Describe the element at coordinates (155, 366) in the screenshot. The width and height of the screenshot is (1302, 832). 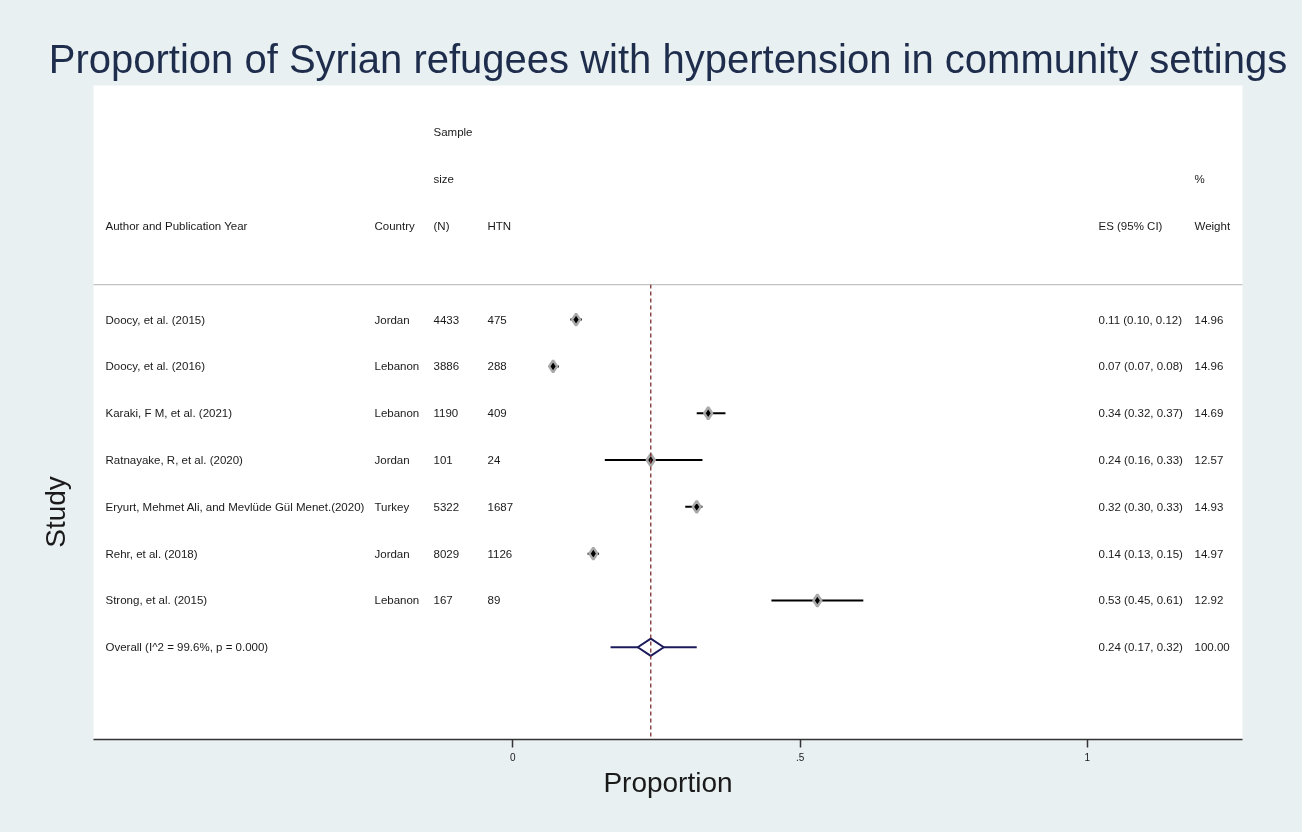
I see `y-tick-label: Doocy, et al. (2016)` at that location.